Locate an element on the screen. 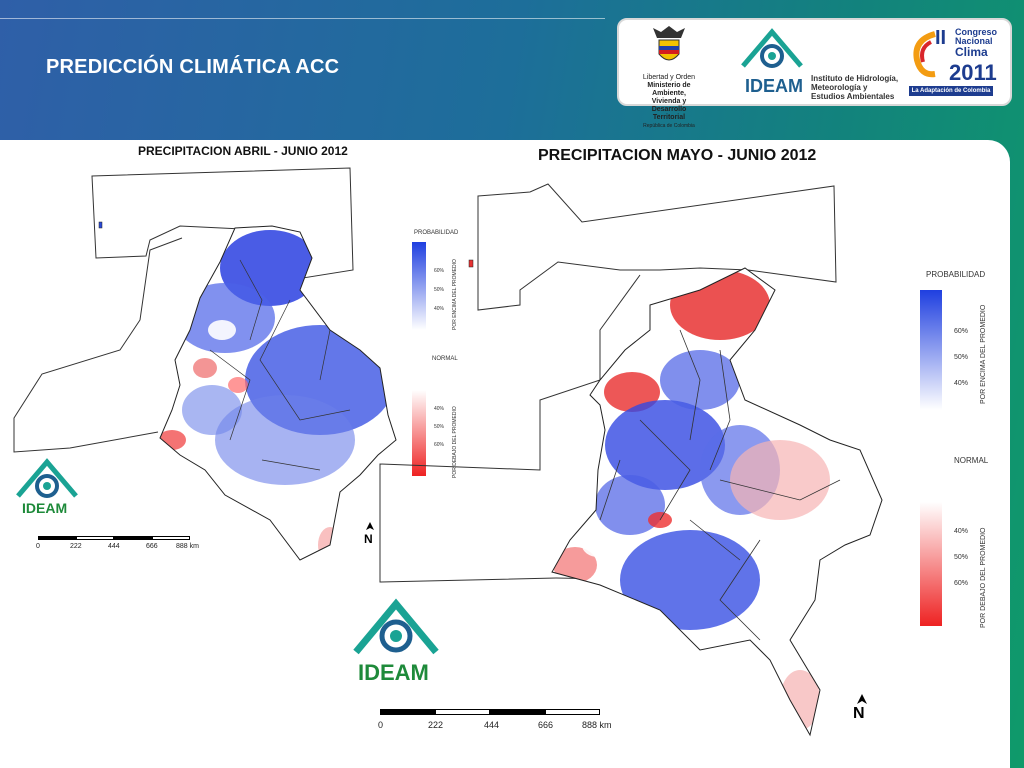  map2-scale-label: 0 is located at coordinates (381, 725).